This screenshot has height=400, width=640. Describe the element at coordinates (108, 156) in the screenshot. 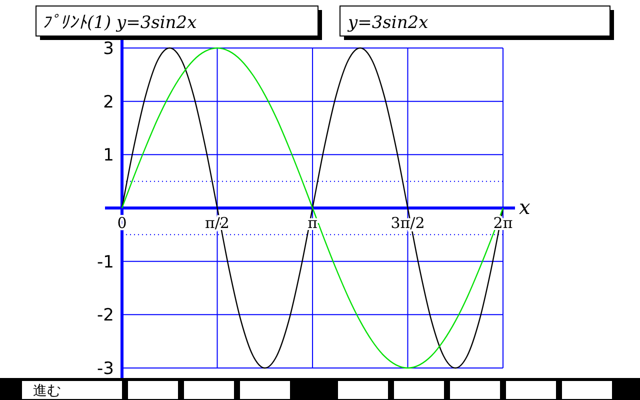

I see `y-tick-label: 1` at that location.